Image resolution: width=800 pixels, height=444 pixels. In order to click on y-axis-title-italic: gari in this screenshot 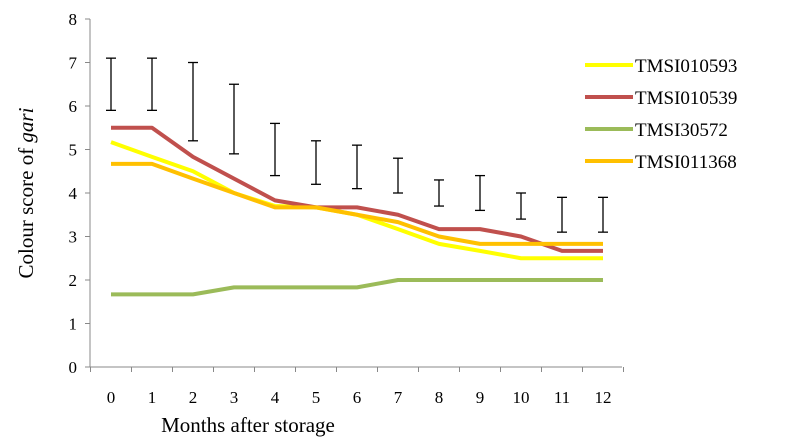, I will do `click(26, 124)`.